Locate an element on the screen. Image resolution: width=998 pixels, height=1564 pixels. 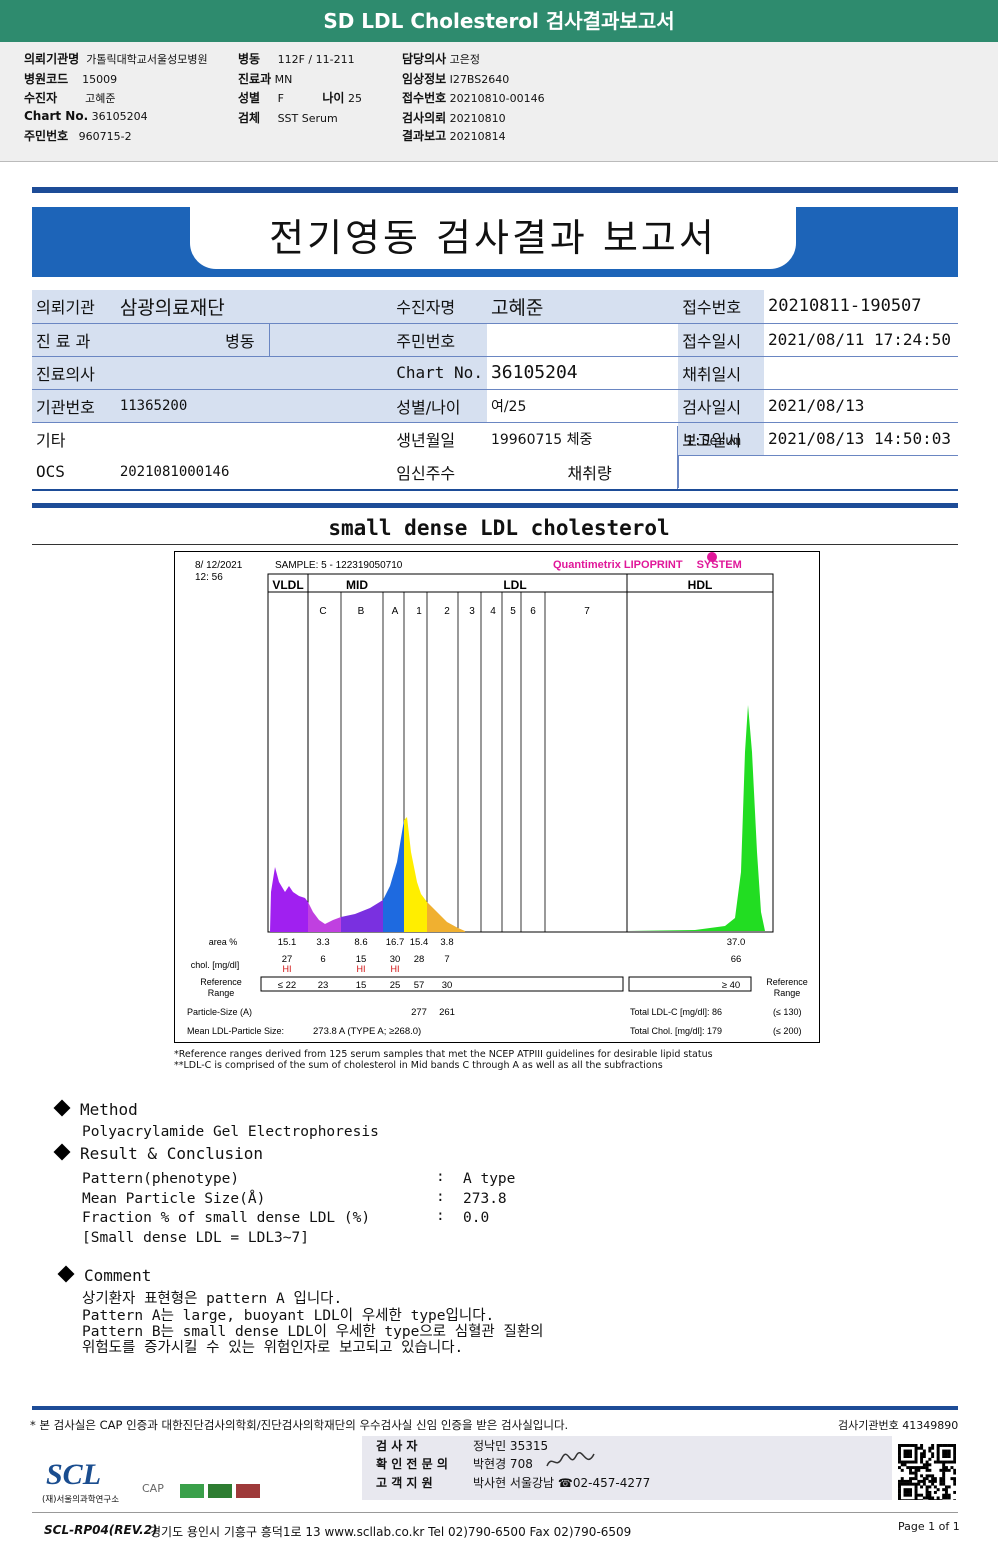
header-field: 주민번호 960715-2 is located at coordinates (78, 136).